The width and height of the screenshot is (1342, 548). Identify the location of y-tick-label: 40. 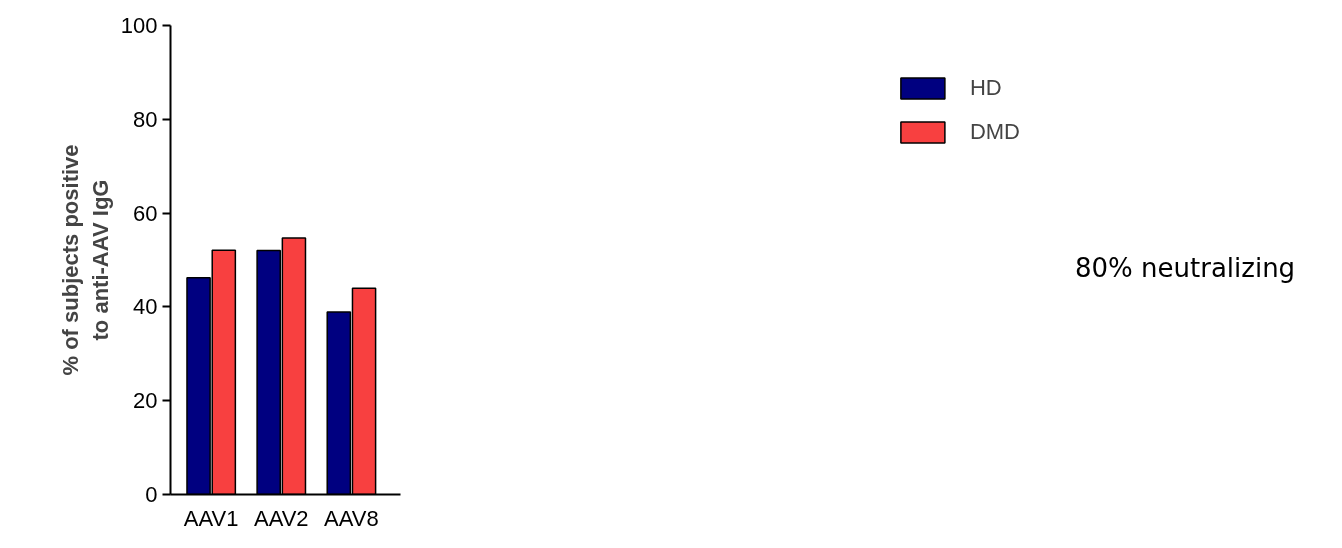
(145, 307).